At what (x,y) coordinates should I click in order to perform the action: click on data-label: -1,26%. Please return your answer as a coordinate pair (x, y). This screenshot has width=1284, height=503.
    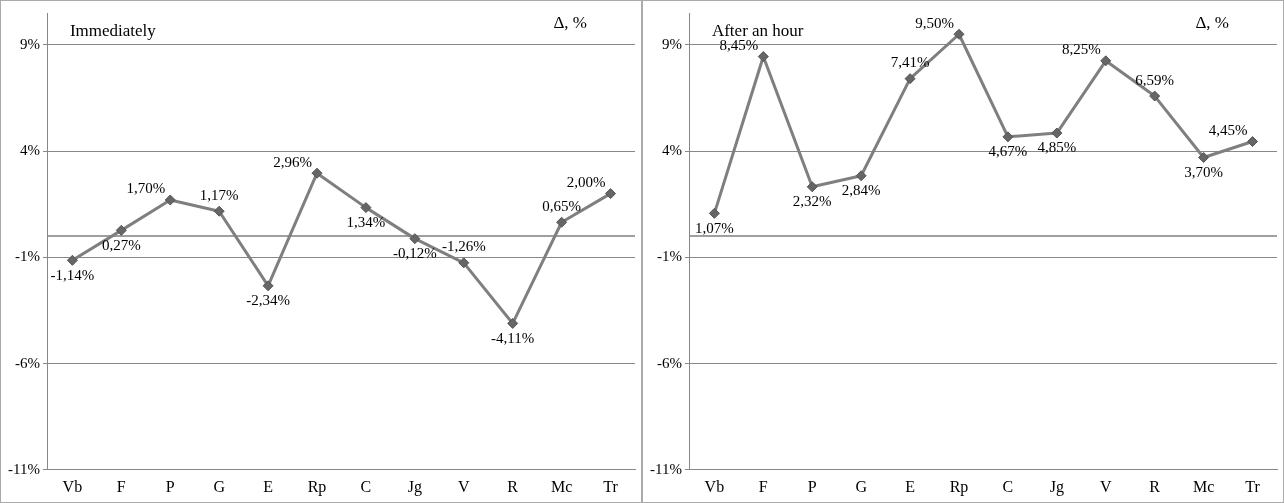
    Looking at the image, I should click on (463, 246).